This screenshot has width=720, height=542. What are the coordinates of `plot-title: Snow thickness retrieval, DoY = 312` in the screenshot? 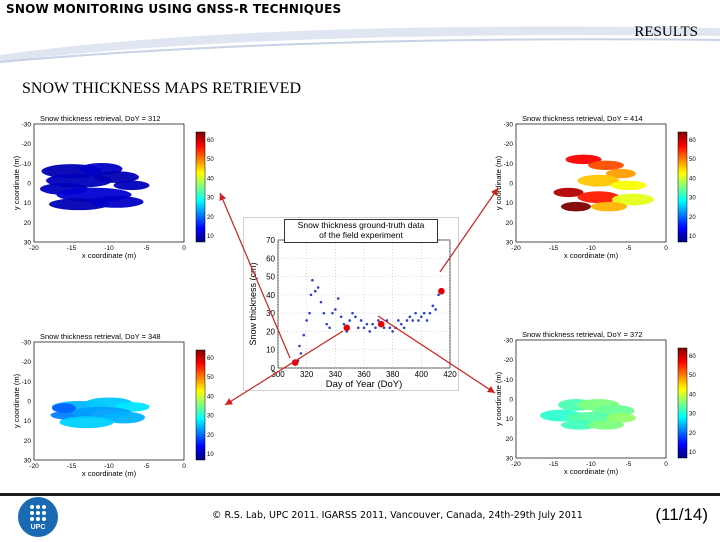 It's located at (100, 118).